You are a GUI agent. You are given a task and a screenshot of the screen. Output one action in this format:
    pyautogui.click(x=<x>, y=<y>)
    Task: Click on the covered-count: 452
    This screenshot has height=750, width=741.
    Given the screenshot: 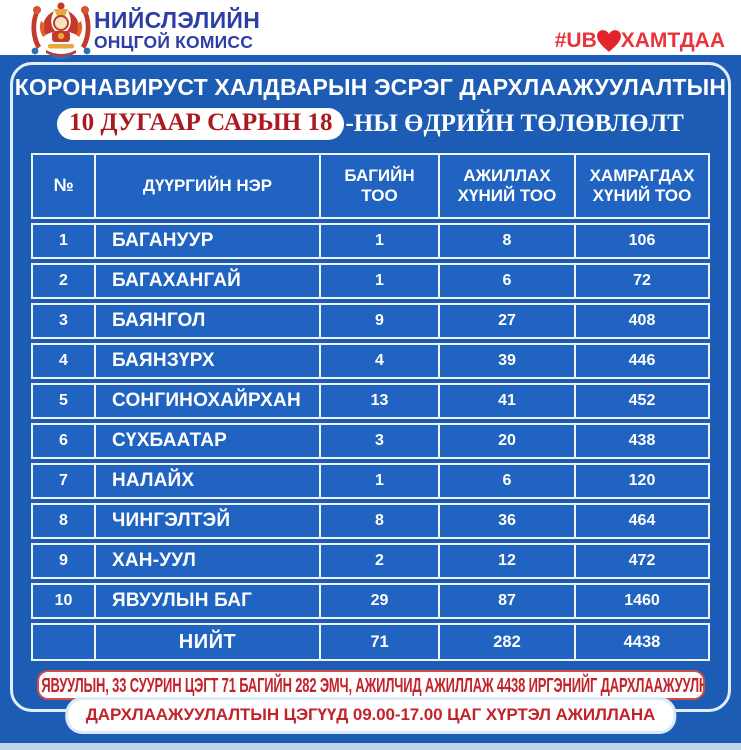 What is the action you would take?
    pyautogui.click(x=643, y=401)
    